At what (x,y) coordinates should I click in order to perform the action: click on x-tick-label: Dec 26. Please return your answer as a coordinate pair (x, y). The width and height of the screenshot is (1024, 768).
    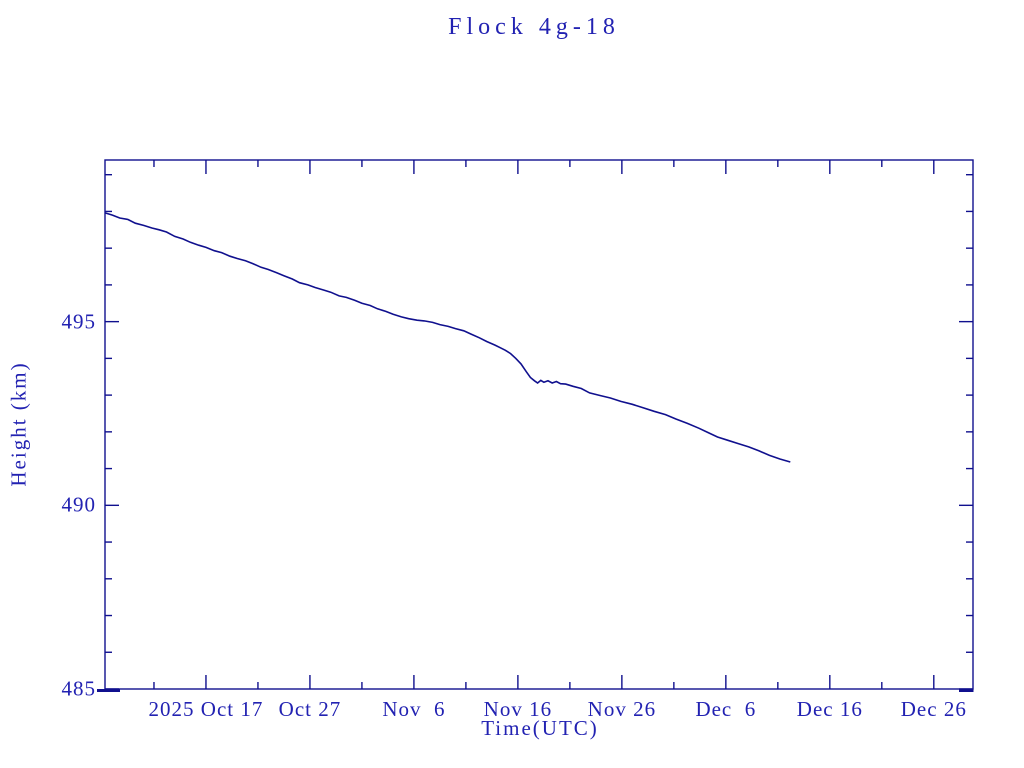
    Looking at the image, I should click on (933, 709).